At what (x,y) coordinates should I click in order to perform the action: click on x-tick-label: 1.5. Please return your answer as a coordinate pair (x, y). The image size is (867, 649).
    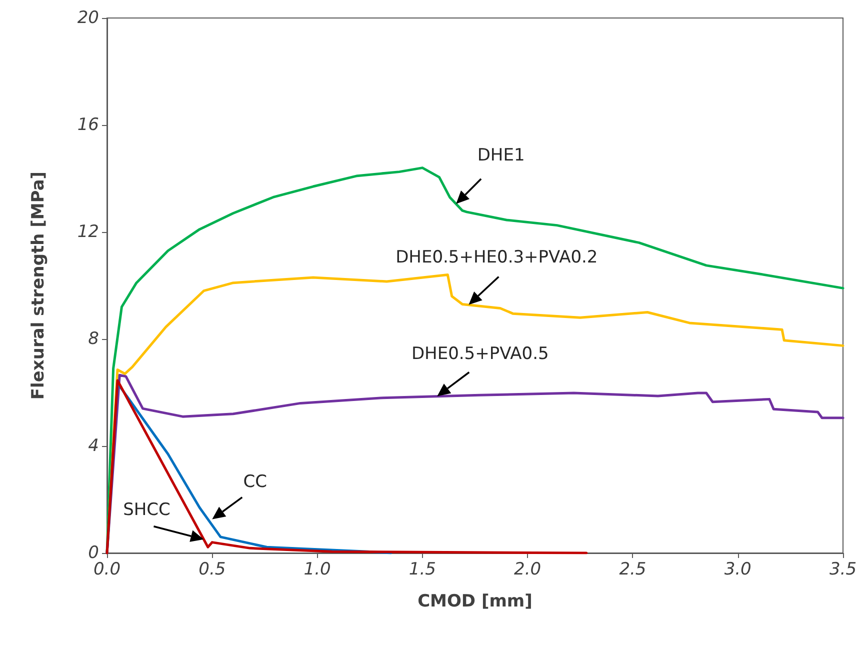
    Looking at the image, I should click on (422, 570).